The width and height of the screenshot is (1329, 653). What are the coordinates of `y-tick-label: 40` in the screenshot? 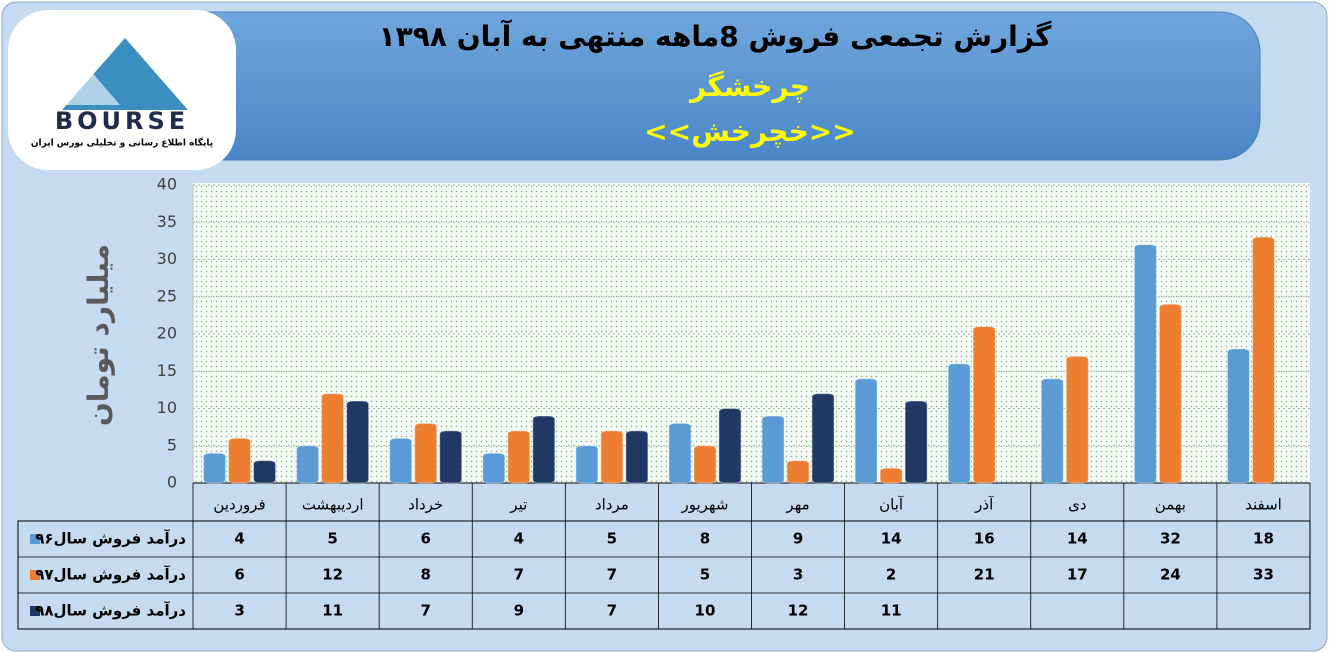 It's located at (167, 184).